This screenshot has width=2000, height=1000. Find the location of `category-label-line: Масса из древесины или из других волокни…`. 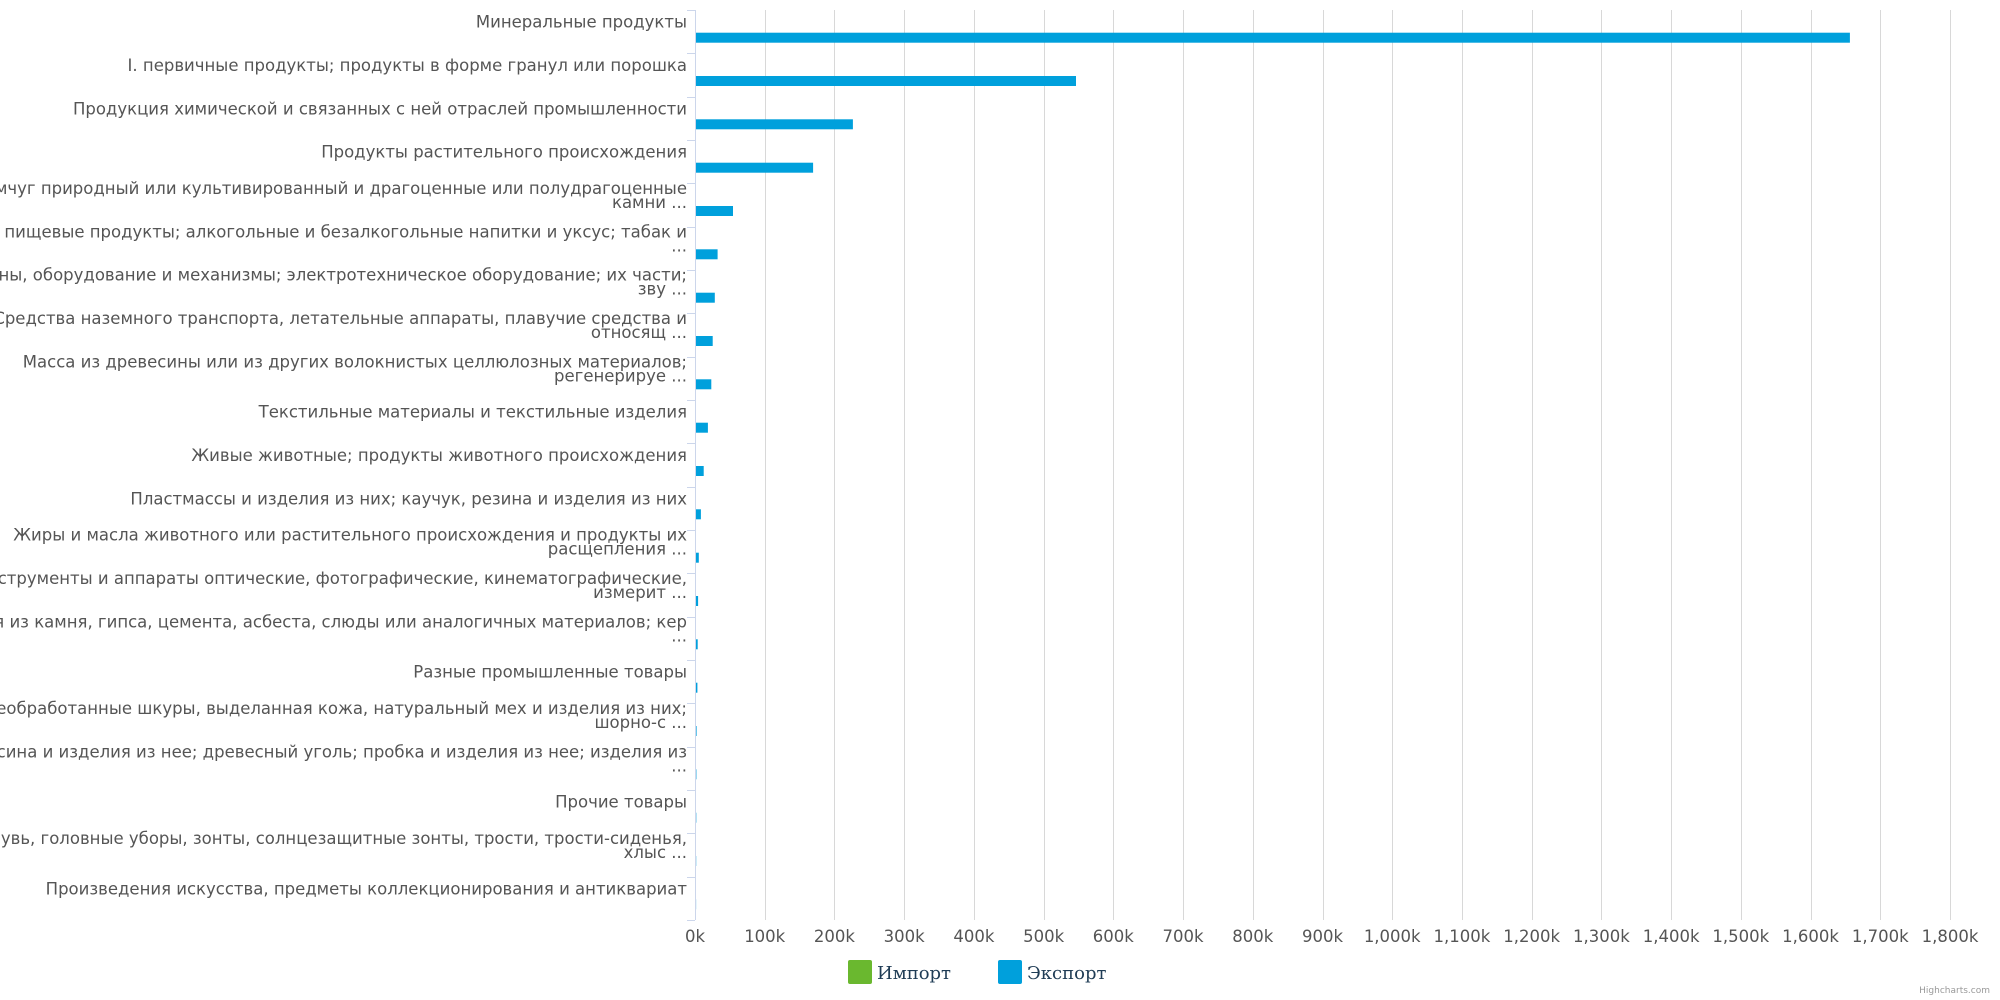

category-label-line: Масса из древесины или из других волокни… is located at coordinates (355, 361).